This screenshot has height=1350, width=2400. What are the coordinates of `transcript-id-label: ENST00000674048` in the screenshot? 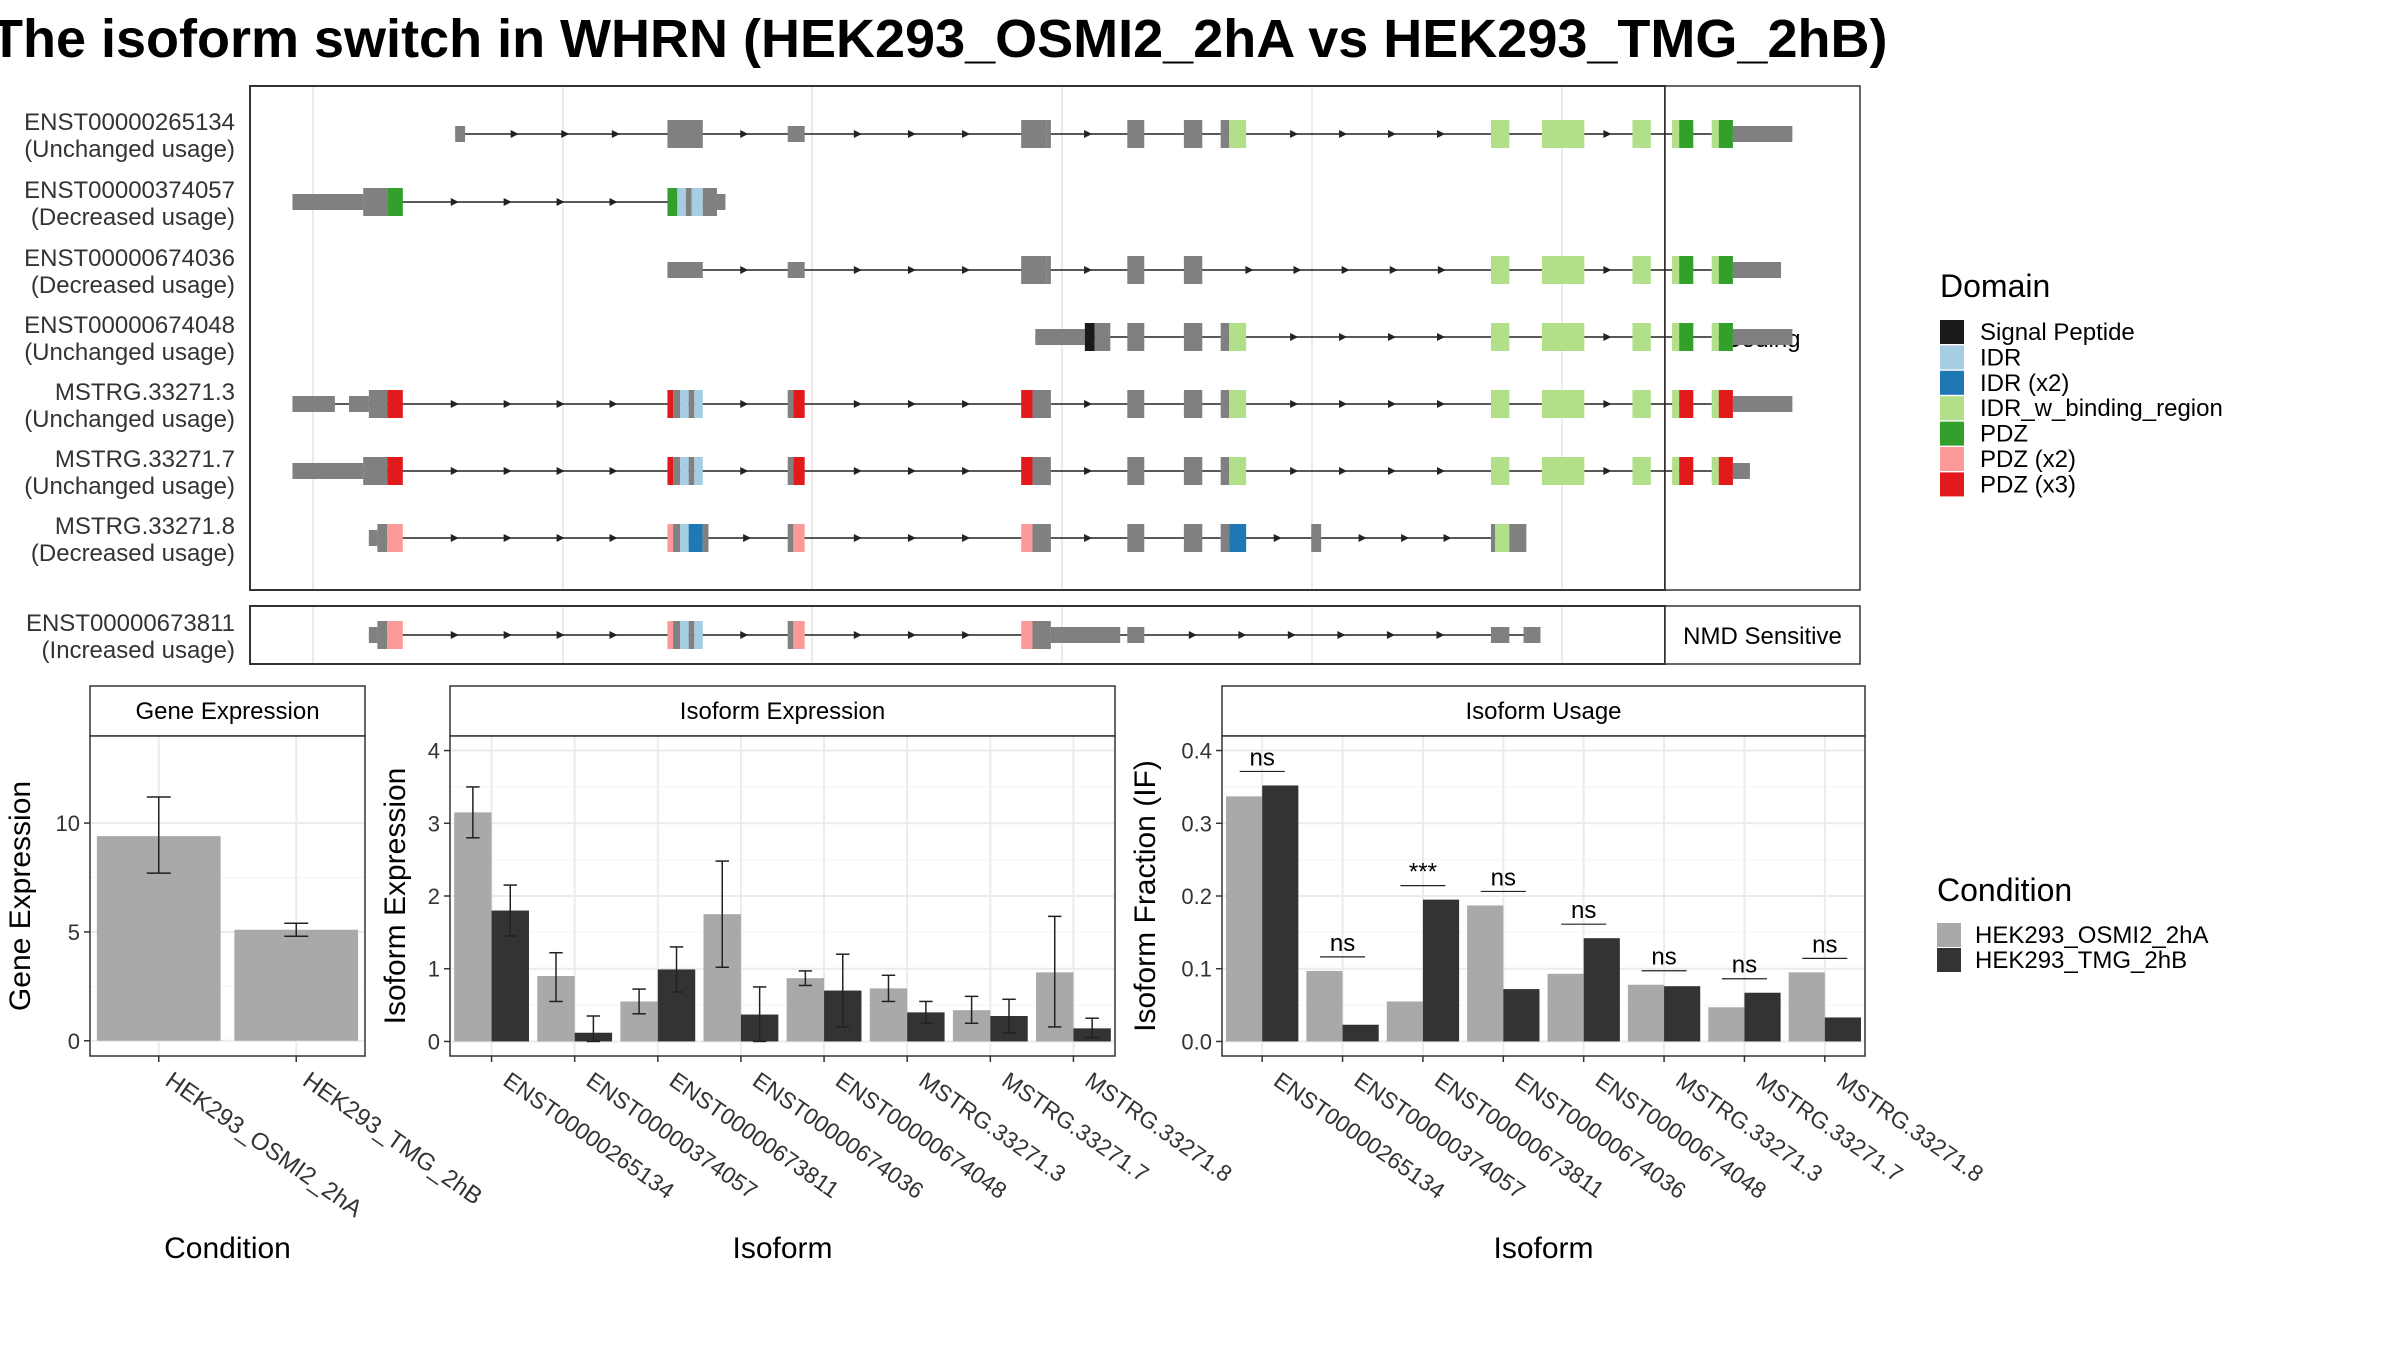 It's located at (129, 325).